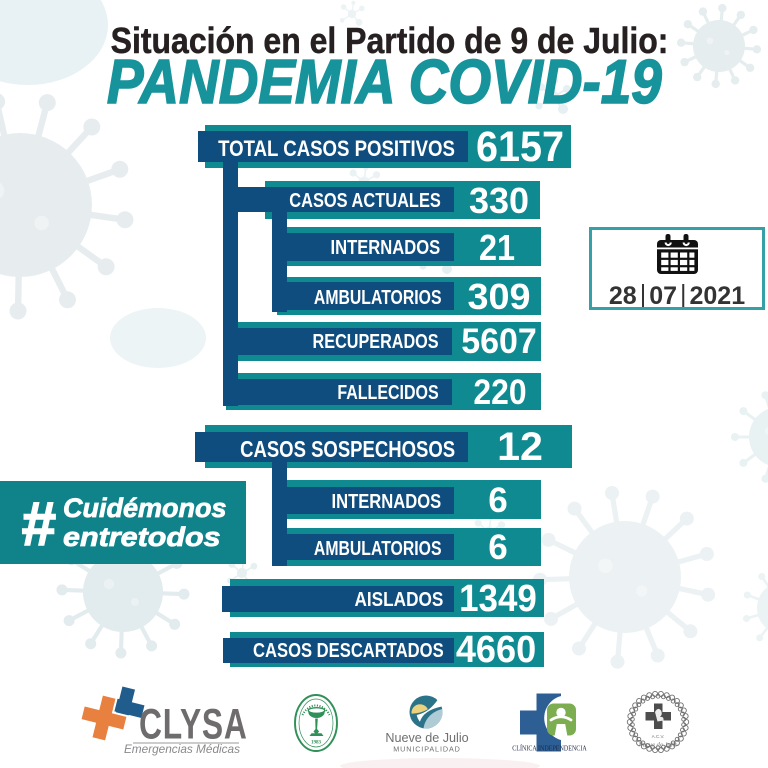 The image size is (768, 768). I want to click on svg-text: MUNICIPALIDAD, so click(426, 749).